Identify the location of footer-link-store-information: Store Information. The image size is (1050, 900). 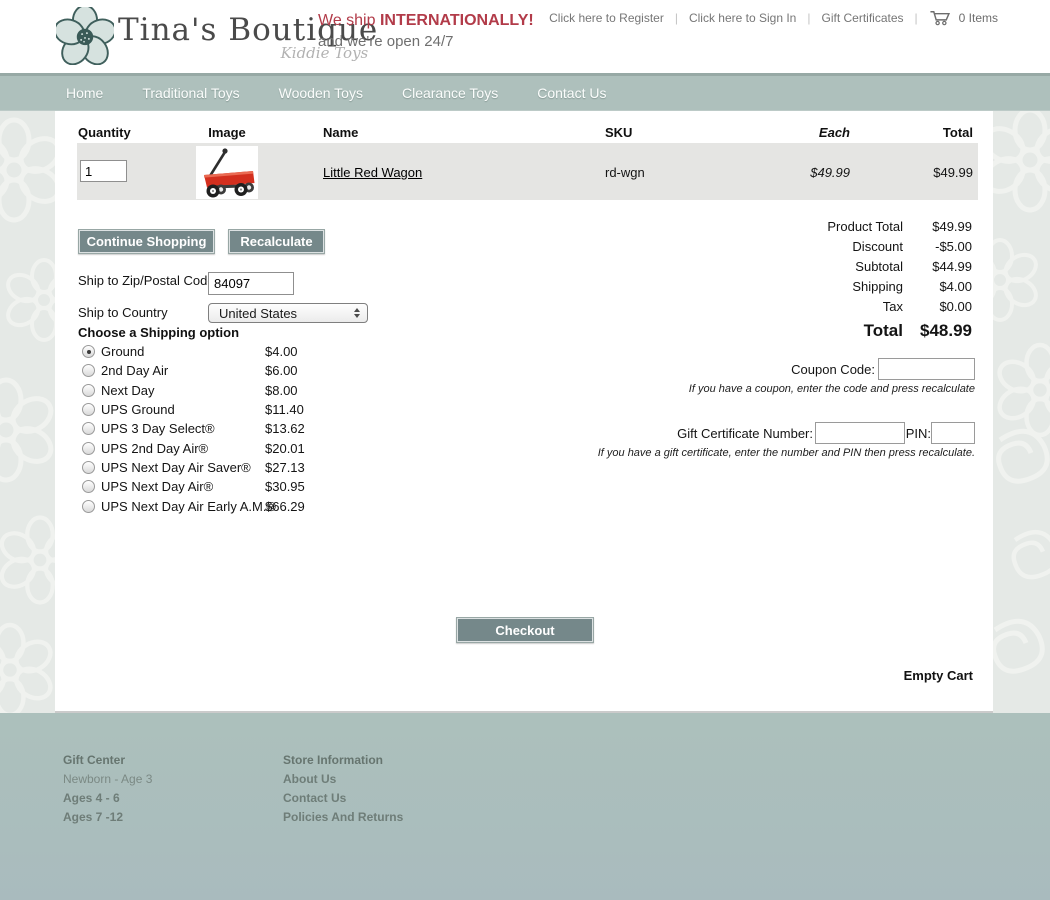
(333, 760).